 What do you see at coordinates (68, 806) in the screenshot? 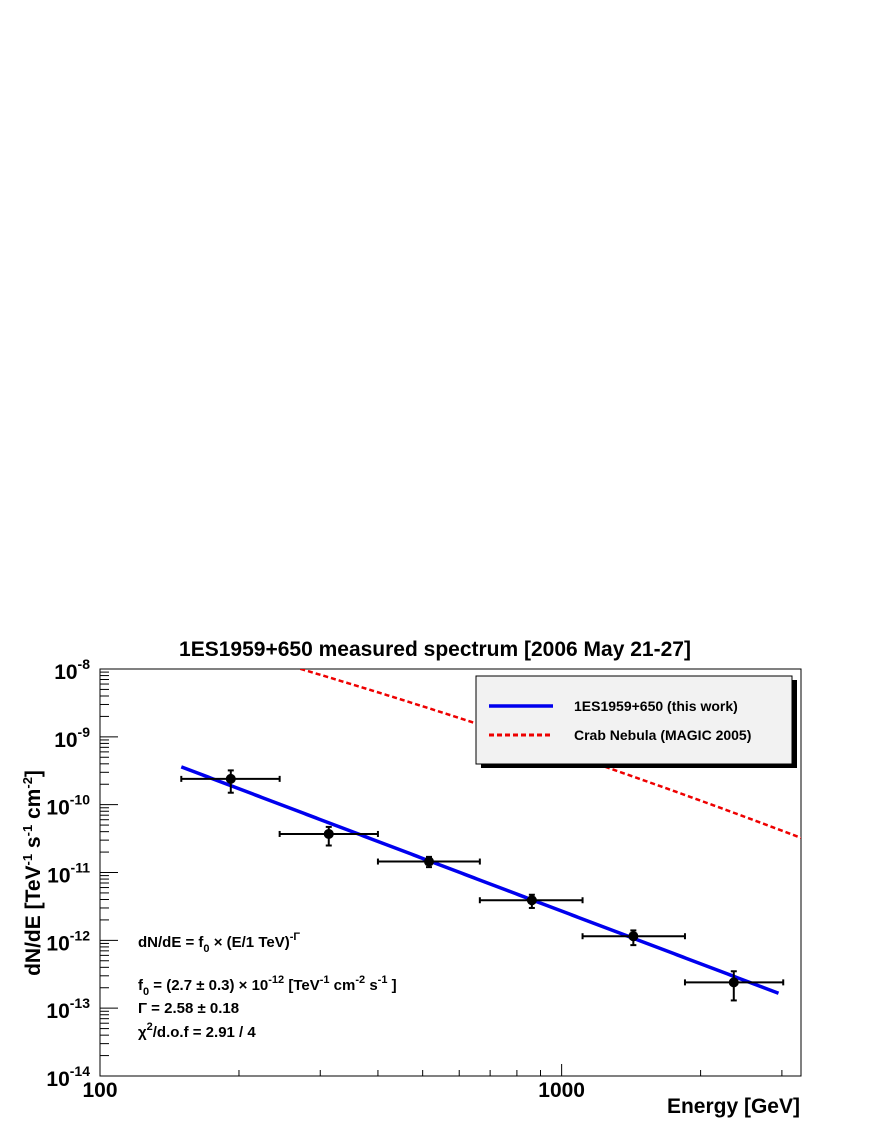
I see `y-tick-label: 10⁻¹⁰` at bounding box center [68, 806].